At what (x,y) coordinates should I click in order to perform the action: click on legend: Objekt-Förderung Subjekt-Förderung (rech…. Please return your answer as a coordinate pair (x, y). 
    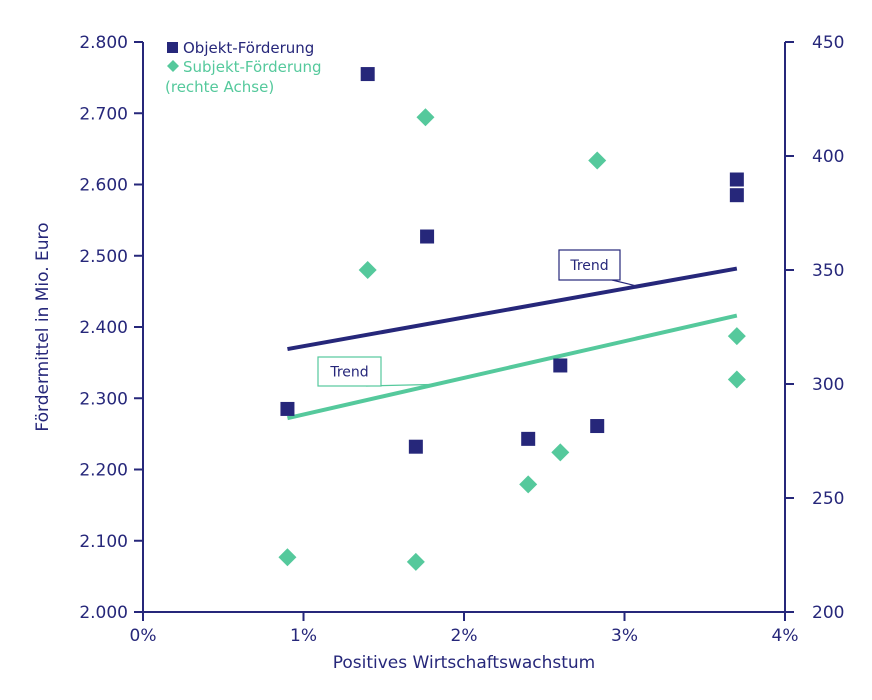
    Looking at the image, I should click on (243, 67).